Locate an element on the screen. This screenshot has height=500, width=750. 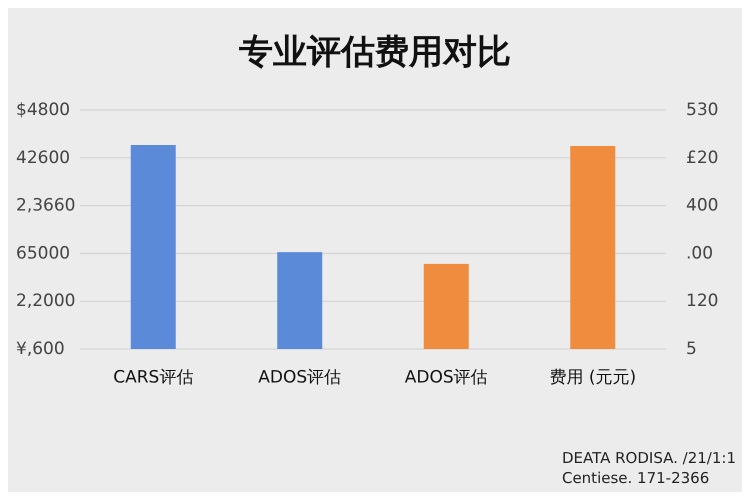
text: $4800 42600 2,3660 65000 2,2000 ¥,600 is located at coordinates (46, 229).